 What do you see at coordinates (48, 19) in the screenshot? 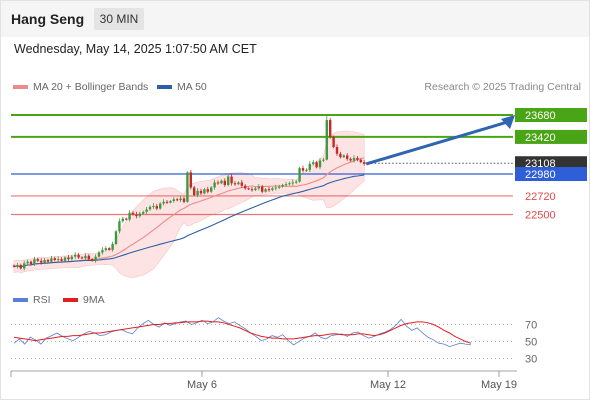
I see `instrument-name: Hang Seng` at bounding box center [48, 19].